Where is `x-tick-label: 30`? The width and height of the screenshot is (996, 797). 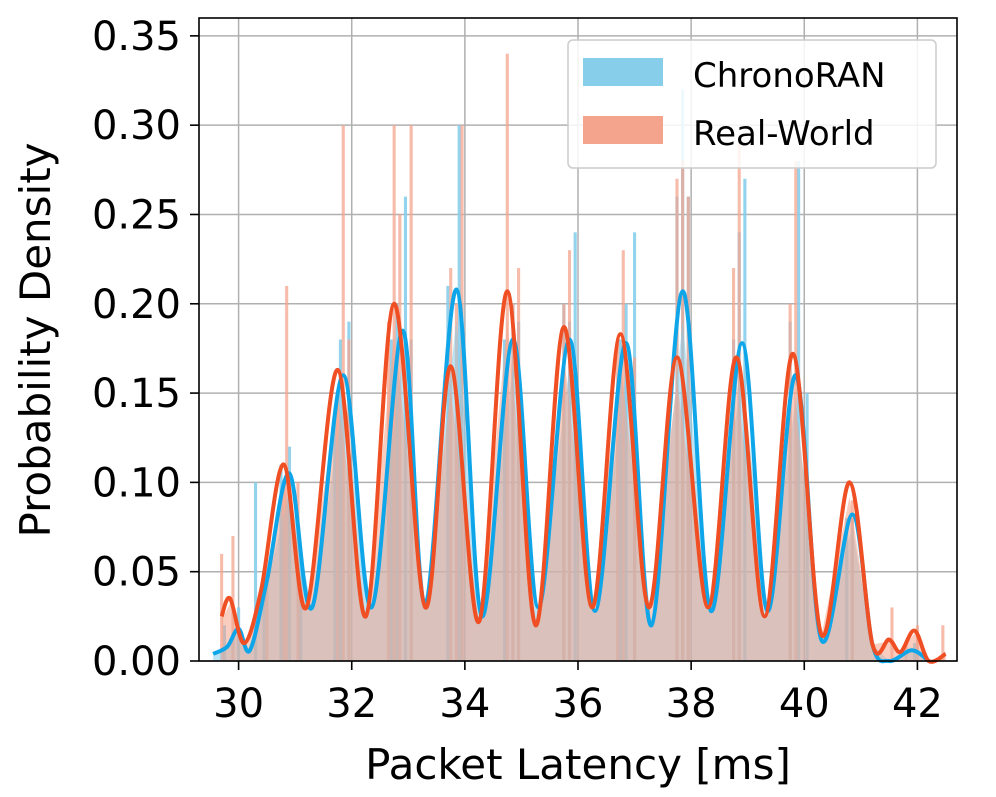
x-tick-label: 30 is located at coordinates (238, 704).